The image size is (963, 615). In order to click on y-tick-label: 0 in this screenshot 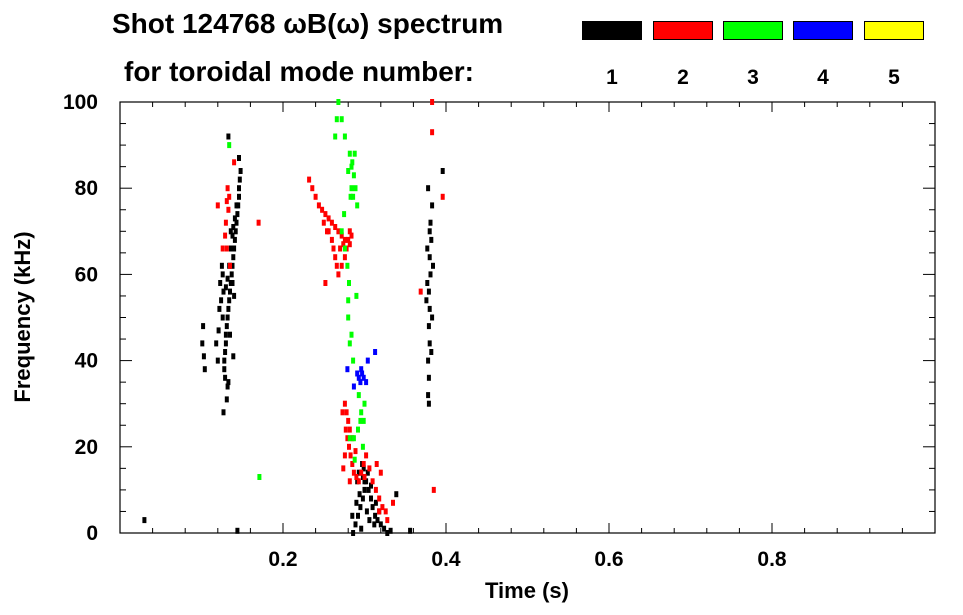, I will do `click(92, 533)`.